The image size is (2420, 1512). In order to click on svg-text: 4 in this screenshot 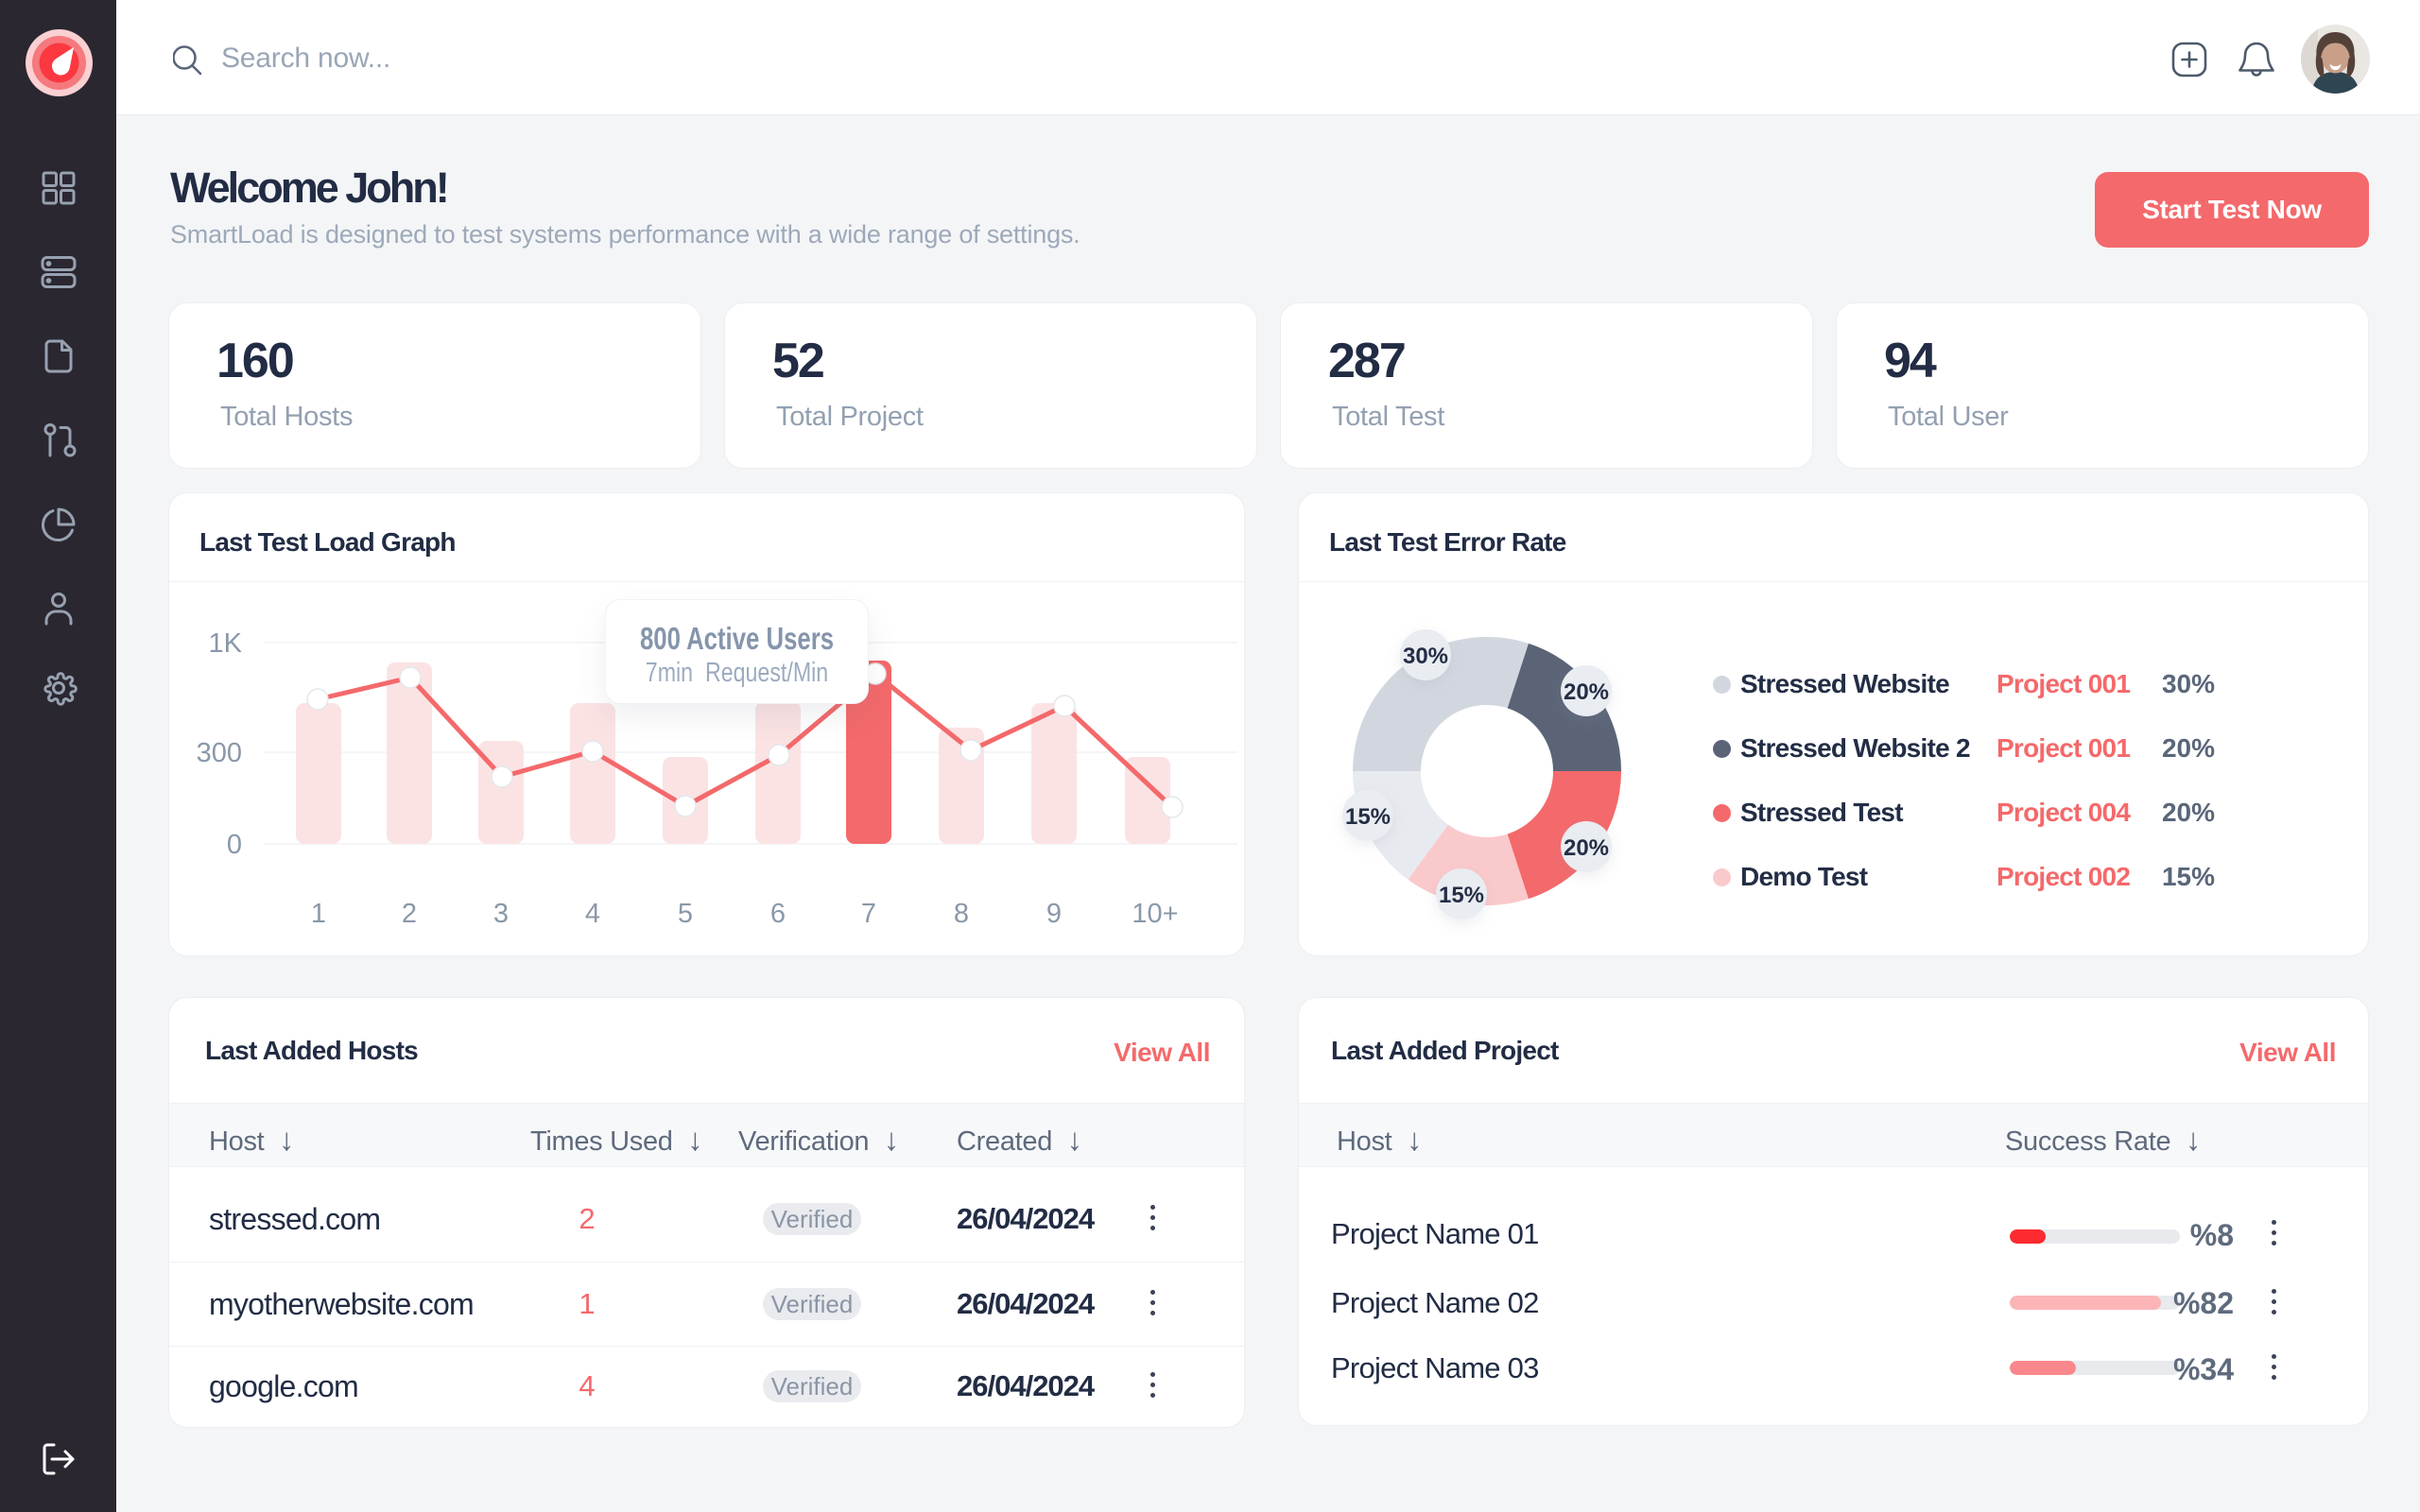, I will do `click(592, 914)`.